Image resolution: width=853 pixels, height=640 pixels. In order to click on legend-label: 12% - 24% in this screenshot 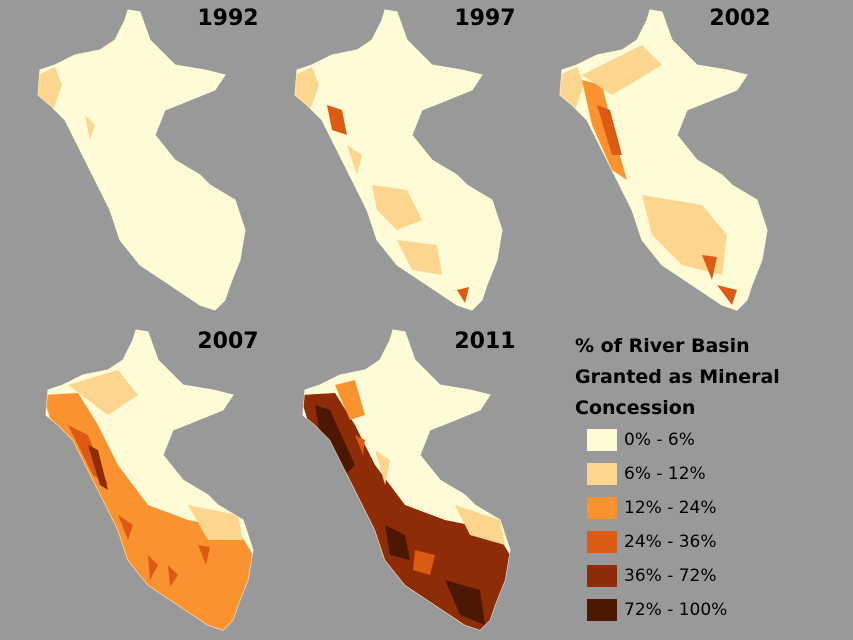, I will do `click(670, 508)`.